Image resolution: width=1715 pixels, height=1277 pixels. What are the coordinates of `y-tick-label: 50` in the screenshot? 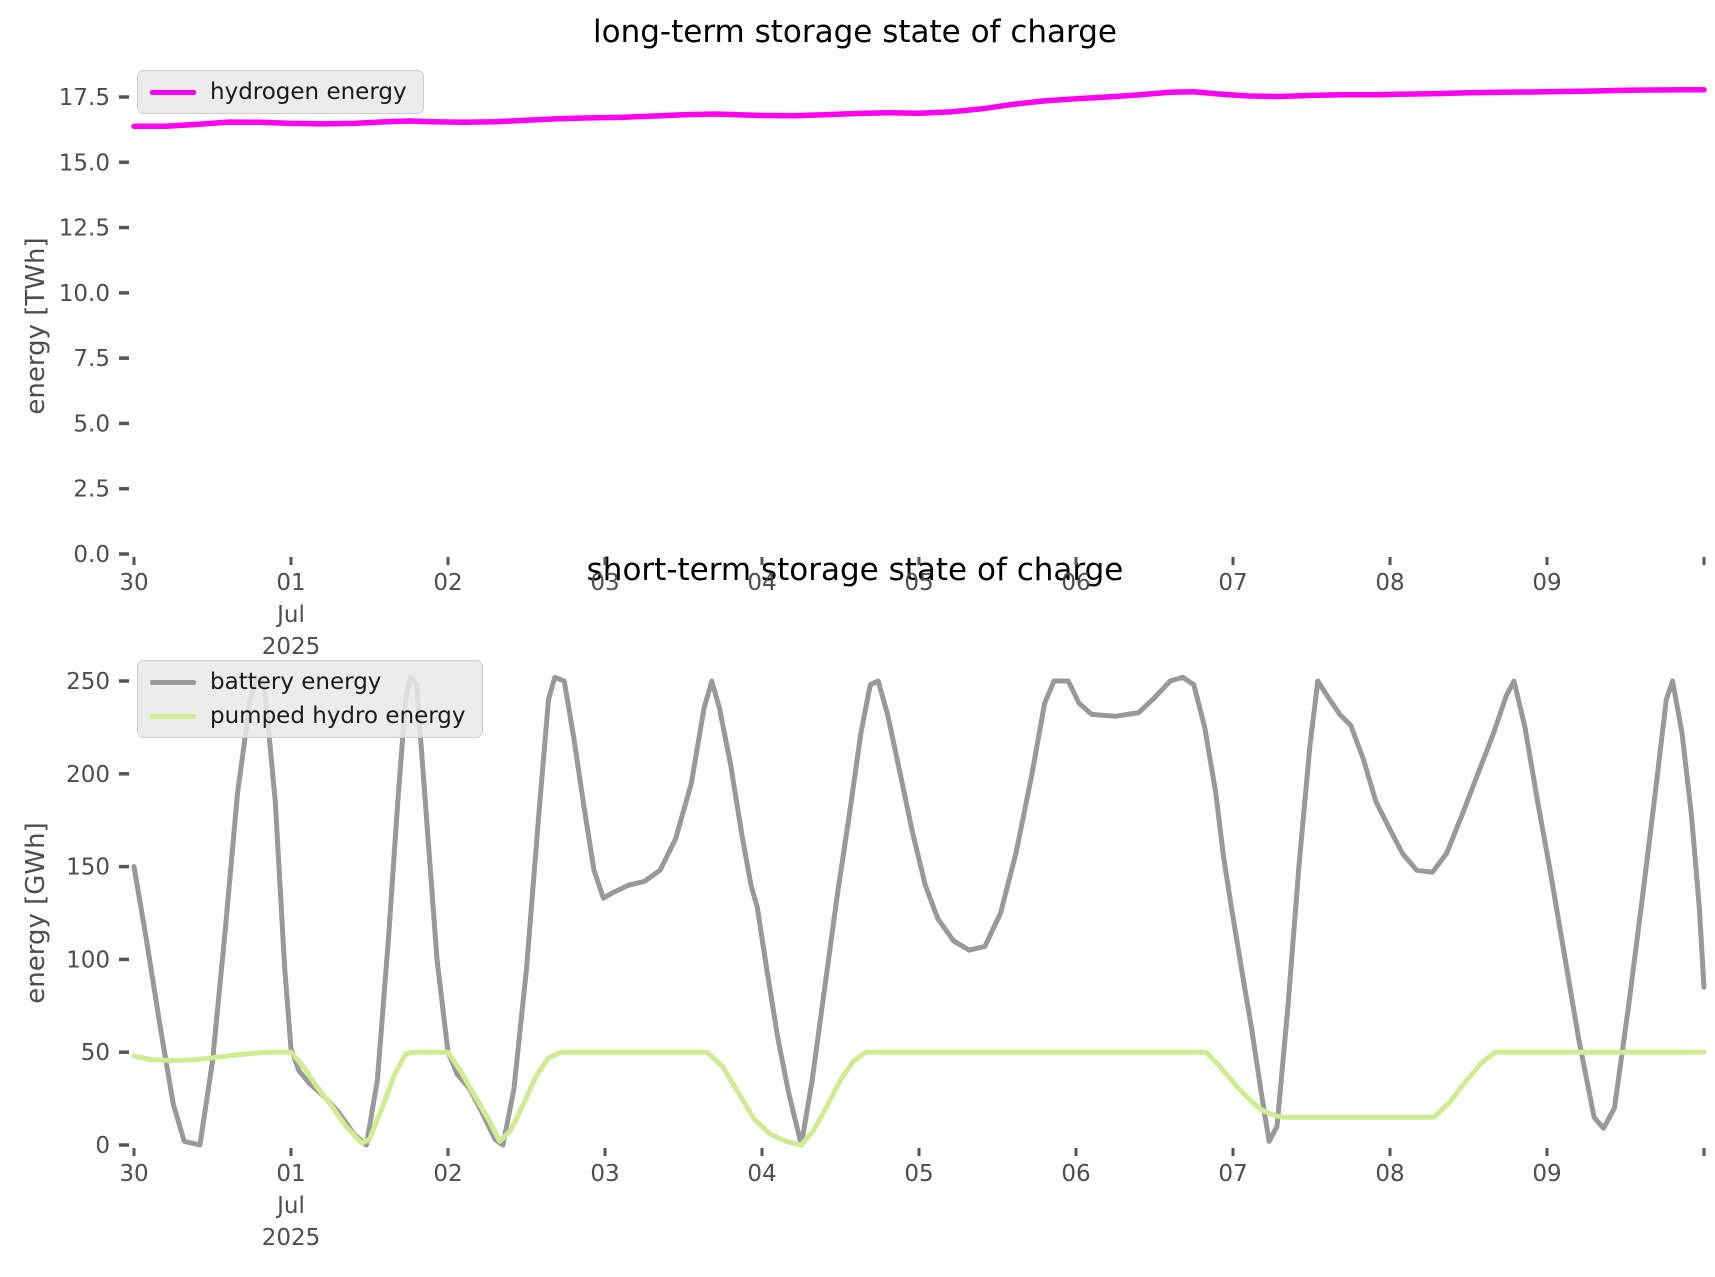 It's located at (95, 1053).